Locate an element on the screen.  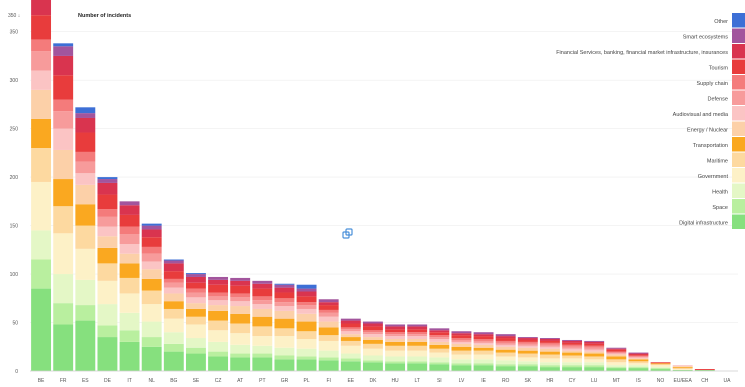
legend-label: Other is located at coordinates (721, 22).